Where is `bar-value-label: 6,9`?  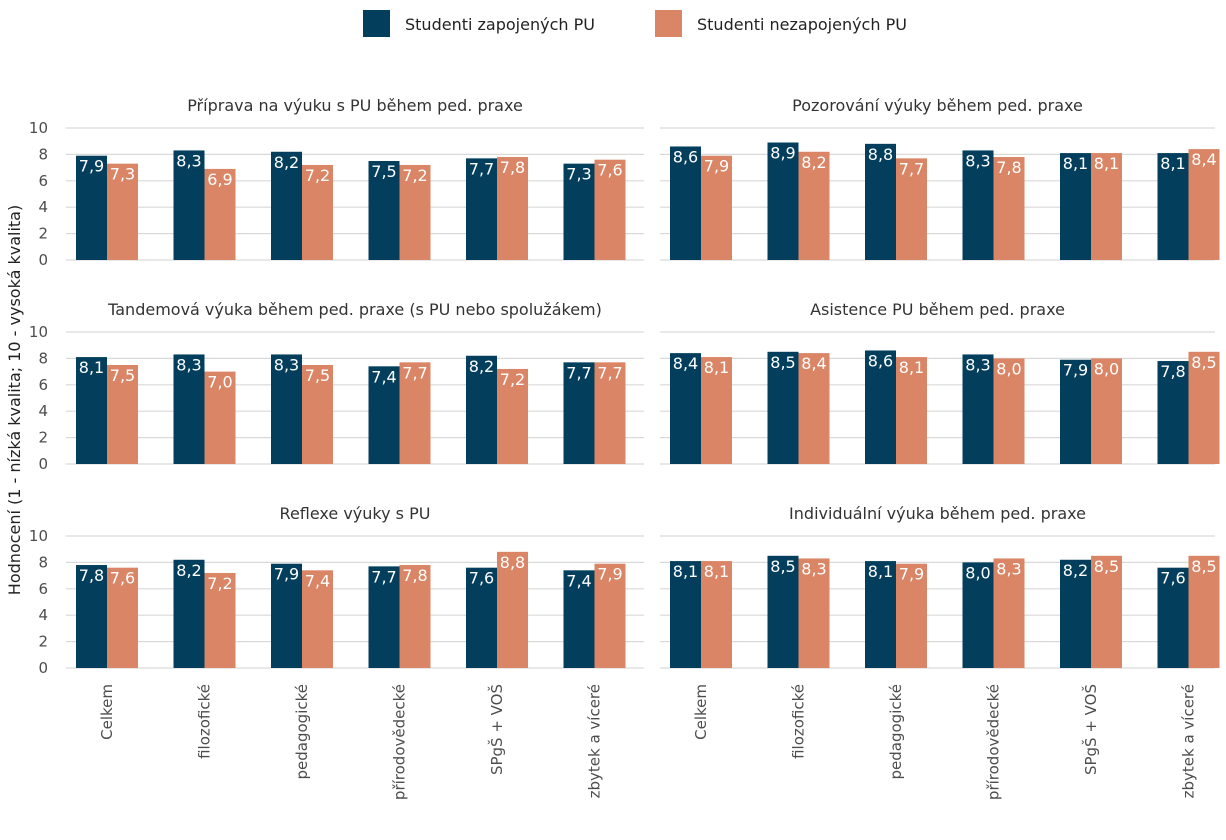
bar-value-label: 6,9 is located at coordinates (219, 179).